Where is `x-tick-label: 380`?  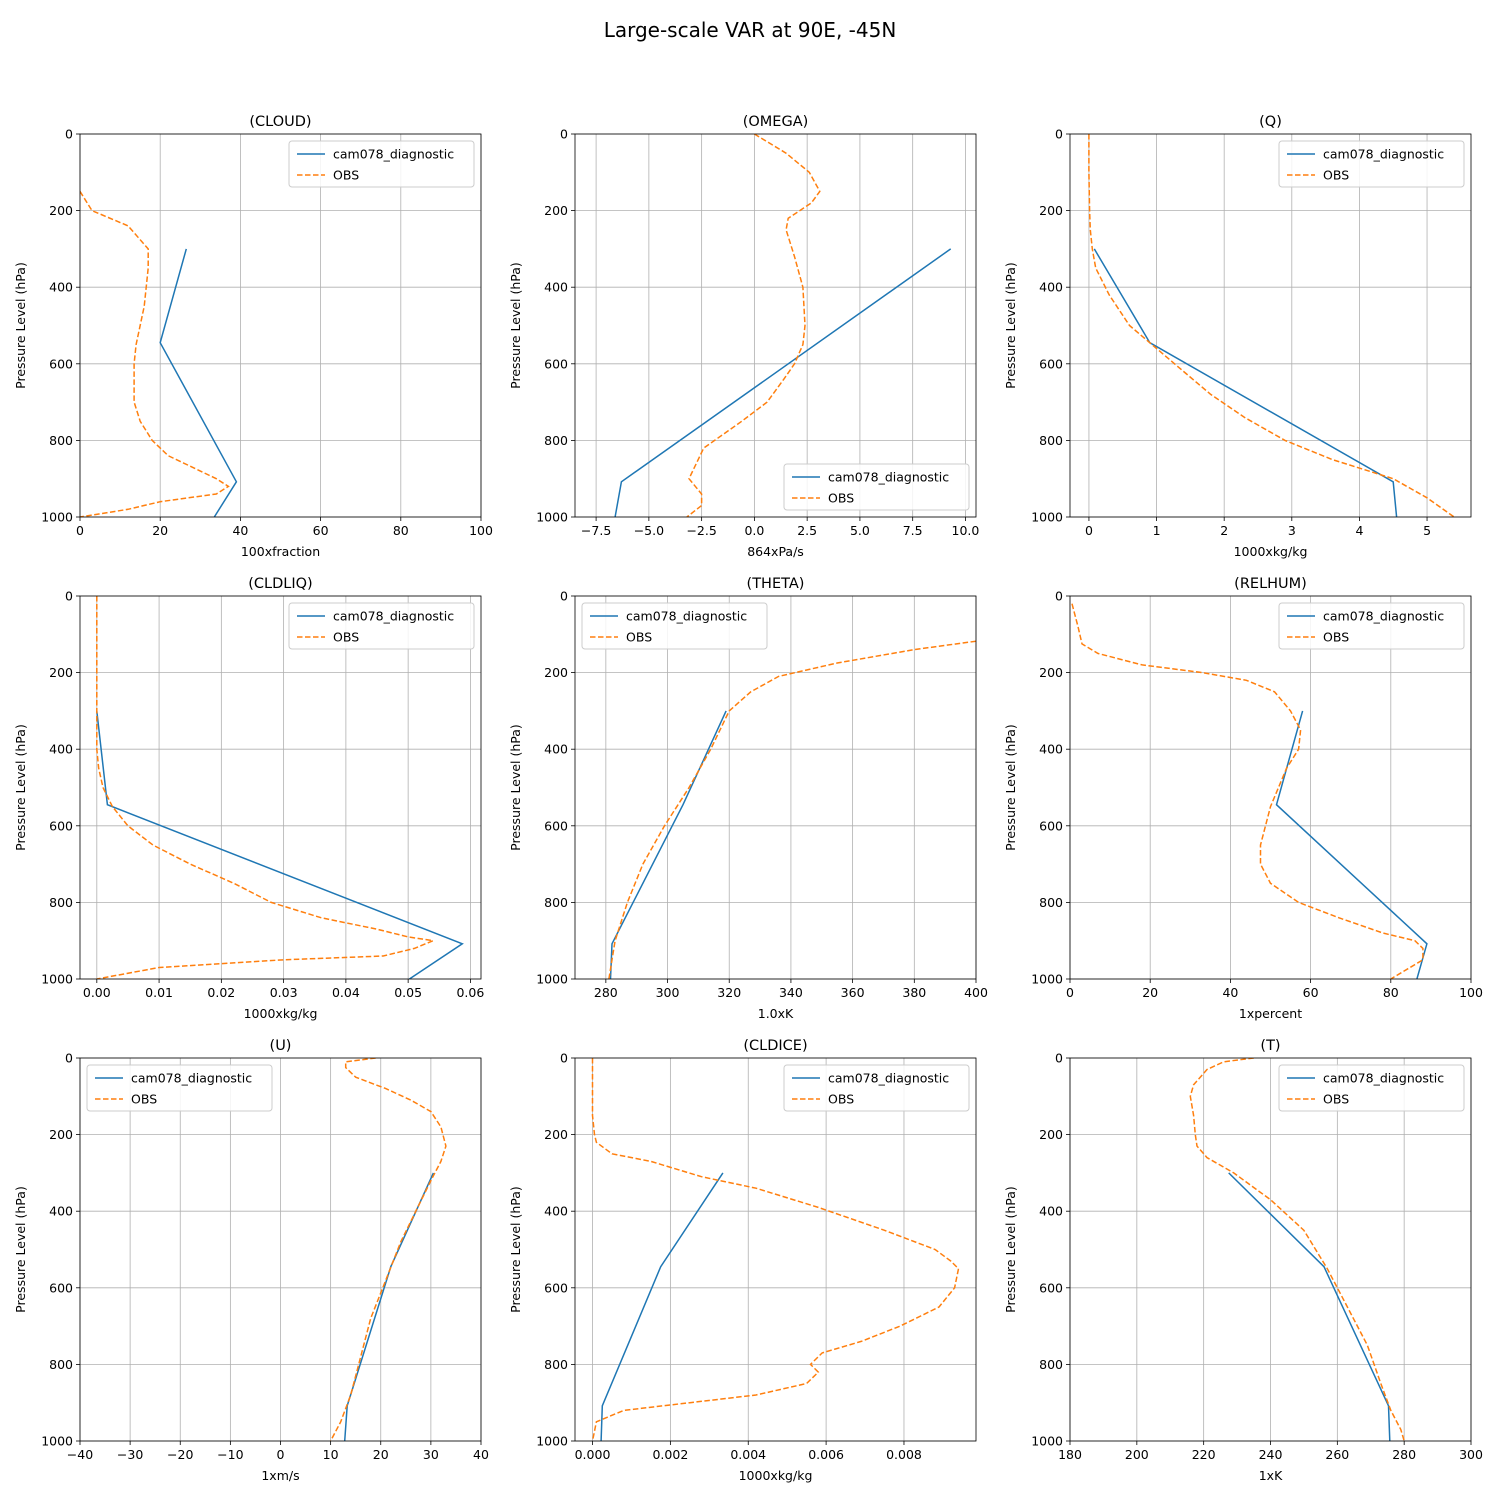 x-tick-label: 380 is located at coordinates (914, 992).